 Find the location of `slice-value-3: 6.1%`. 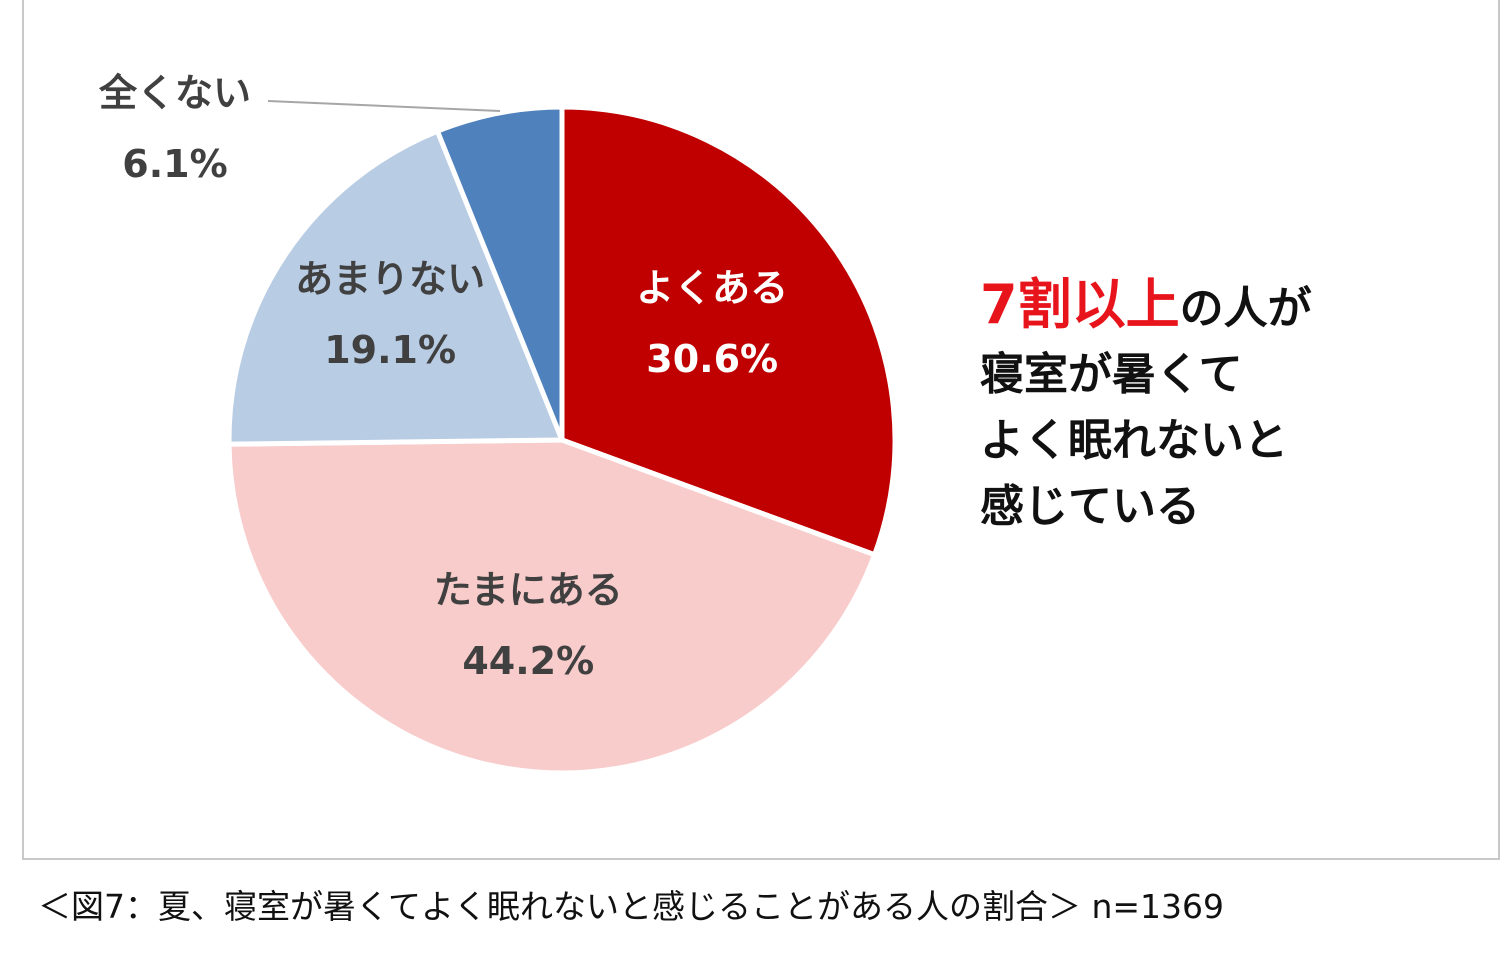

slice-value-3: 6.1% is located at coordinates (175, 164).